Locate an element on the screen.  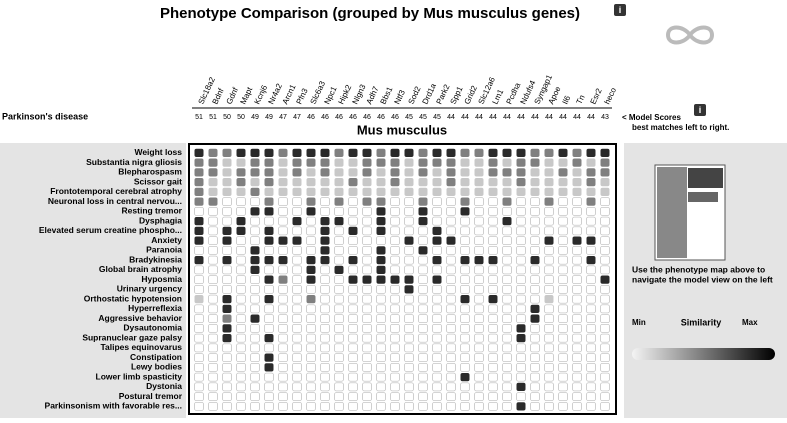
row-label: Frontotemporal cerebral atrophy is located at coordinates (116, 191).